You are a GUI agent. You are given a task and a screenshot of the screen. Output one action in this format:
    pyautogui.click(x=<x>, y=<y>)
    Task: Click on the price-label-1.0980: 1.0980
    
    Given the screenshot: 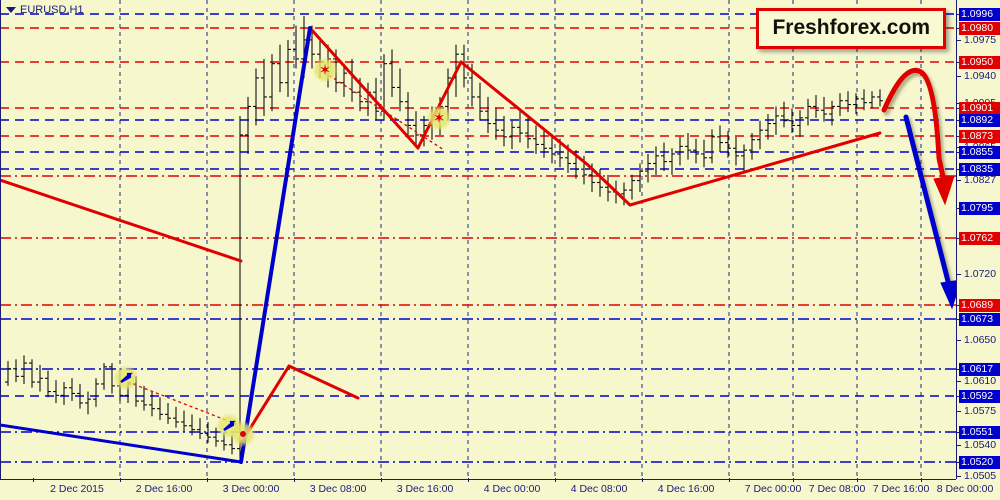 What is the action you would take?
    pyautogui.click(x=979, y=28)
    